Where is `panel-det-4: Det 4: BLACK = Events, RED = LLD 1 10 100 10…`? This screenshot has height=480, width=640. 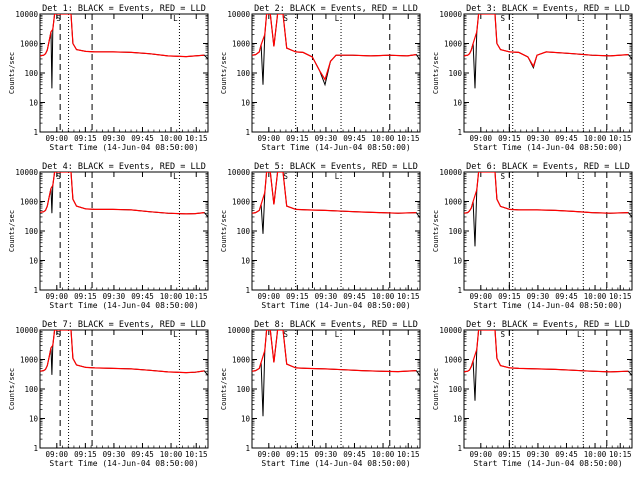 panel-det-4: Det 4: BLACK = Events, RED = LLD 1 10 100 10… is located at coordinates (108, 236).